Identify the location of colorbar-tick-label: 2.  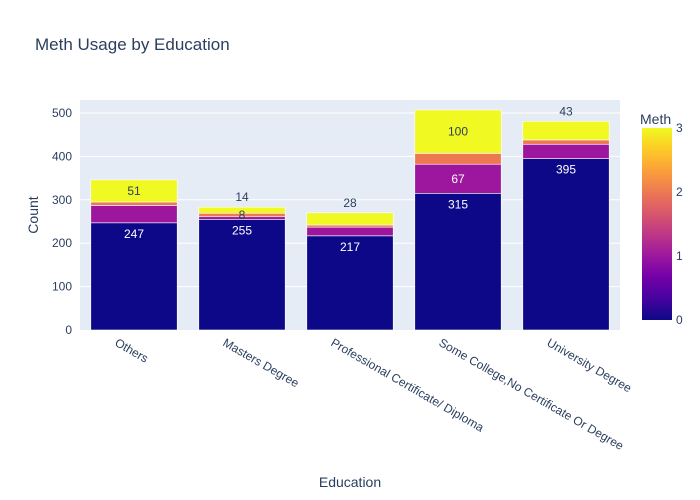
(679, 192).